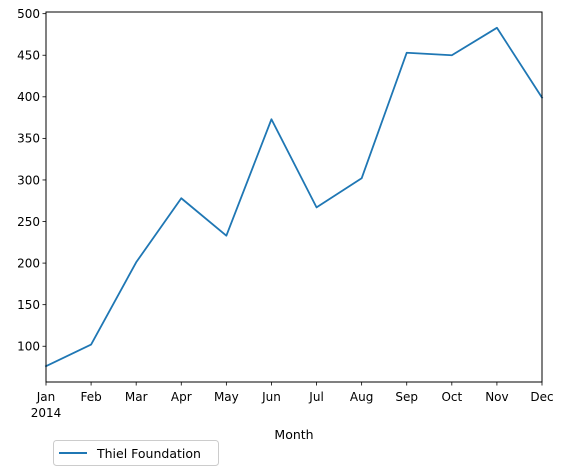 The height and width of the screenshot is (476, 565). I want to click on x-tick-label: May, so click(226, 397).